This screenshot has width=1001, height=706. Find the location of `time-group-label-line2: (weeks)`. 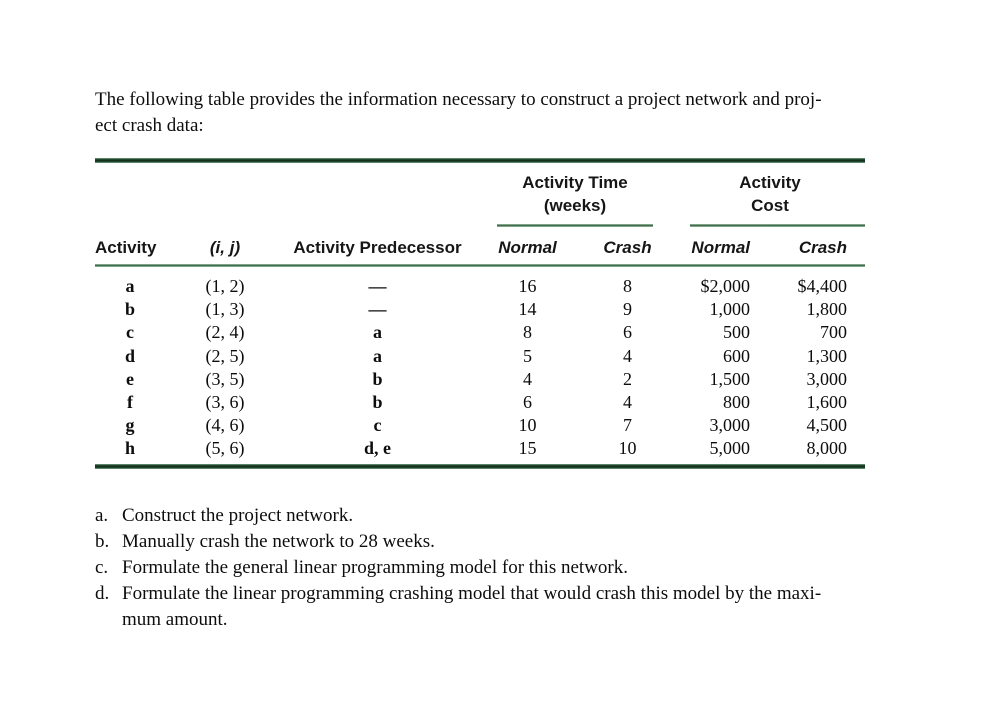

time-group-label-line2: (weeks) is located at coordinates (575, 205).